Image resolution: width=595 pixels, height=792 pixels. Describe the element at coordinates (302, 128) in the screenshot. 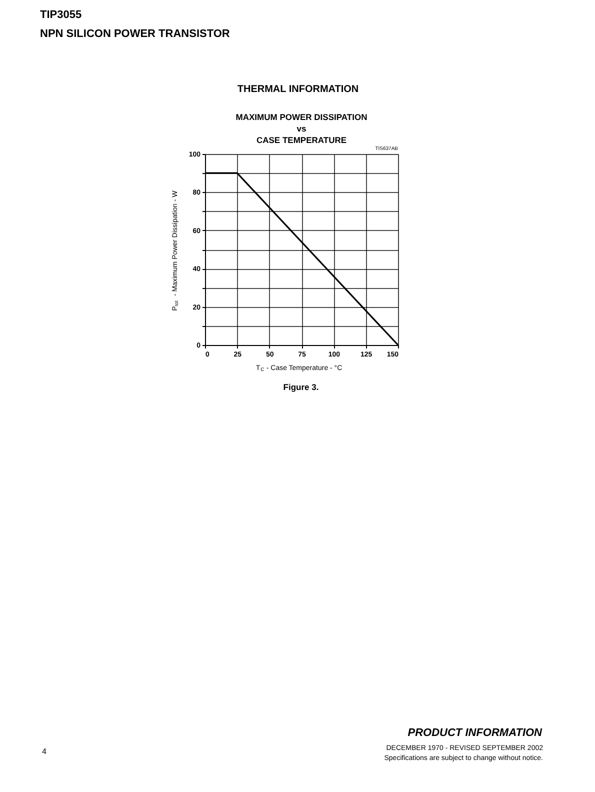

I see `chart-title: MAXIMUM POWER DISSIPATION vs CASE TEMPERATURE` at that location.